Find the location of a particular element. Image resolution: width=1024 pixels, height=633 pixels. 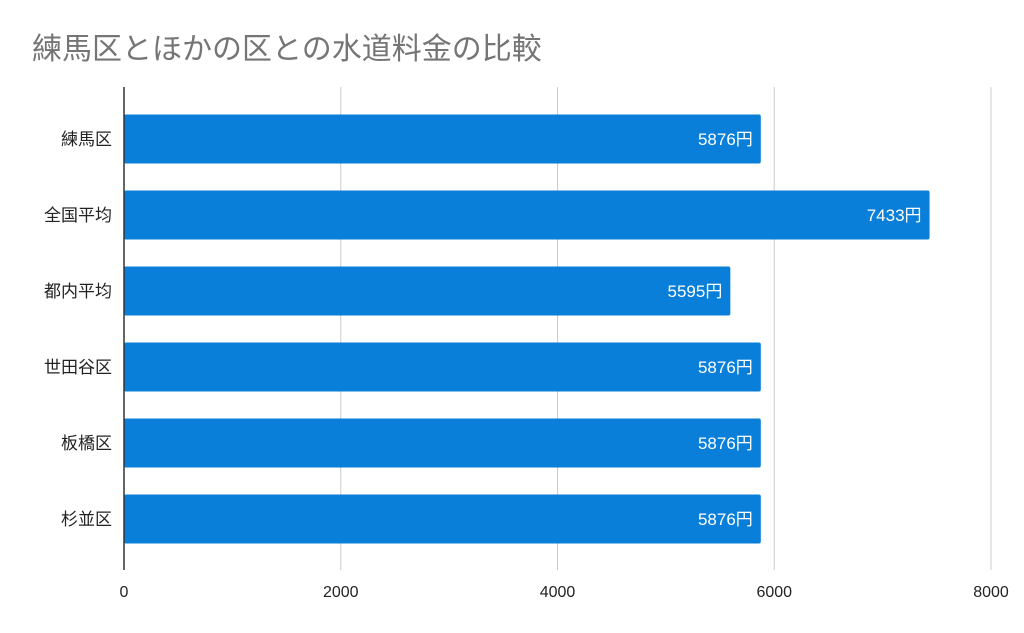

x-tick-label: 6000 is located at coordinates (774, 592).